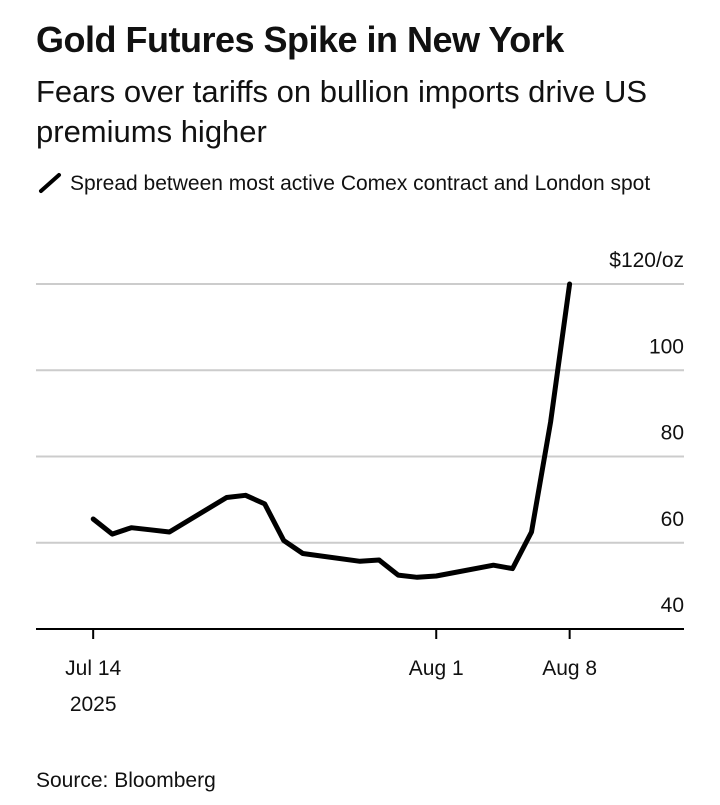  What do you see at coordinates (93, 668) in the screenshot?
I see `x-tick-label: Jul 14` at bounding box center [93, 668].